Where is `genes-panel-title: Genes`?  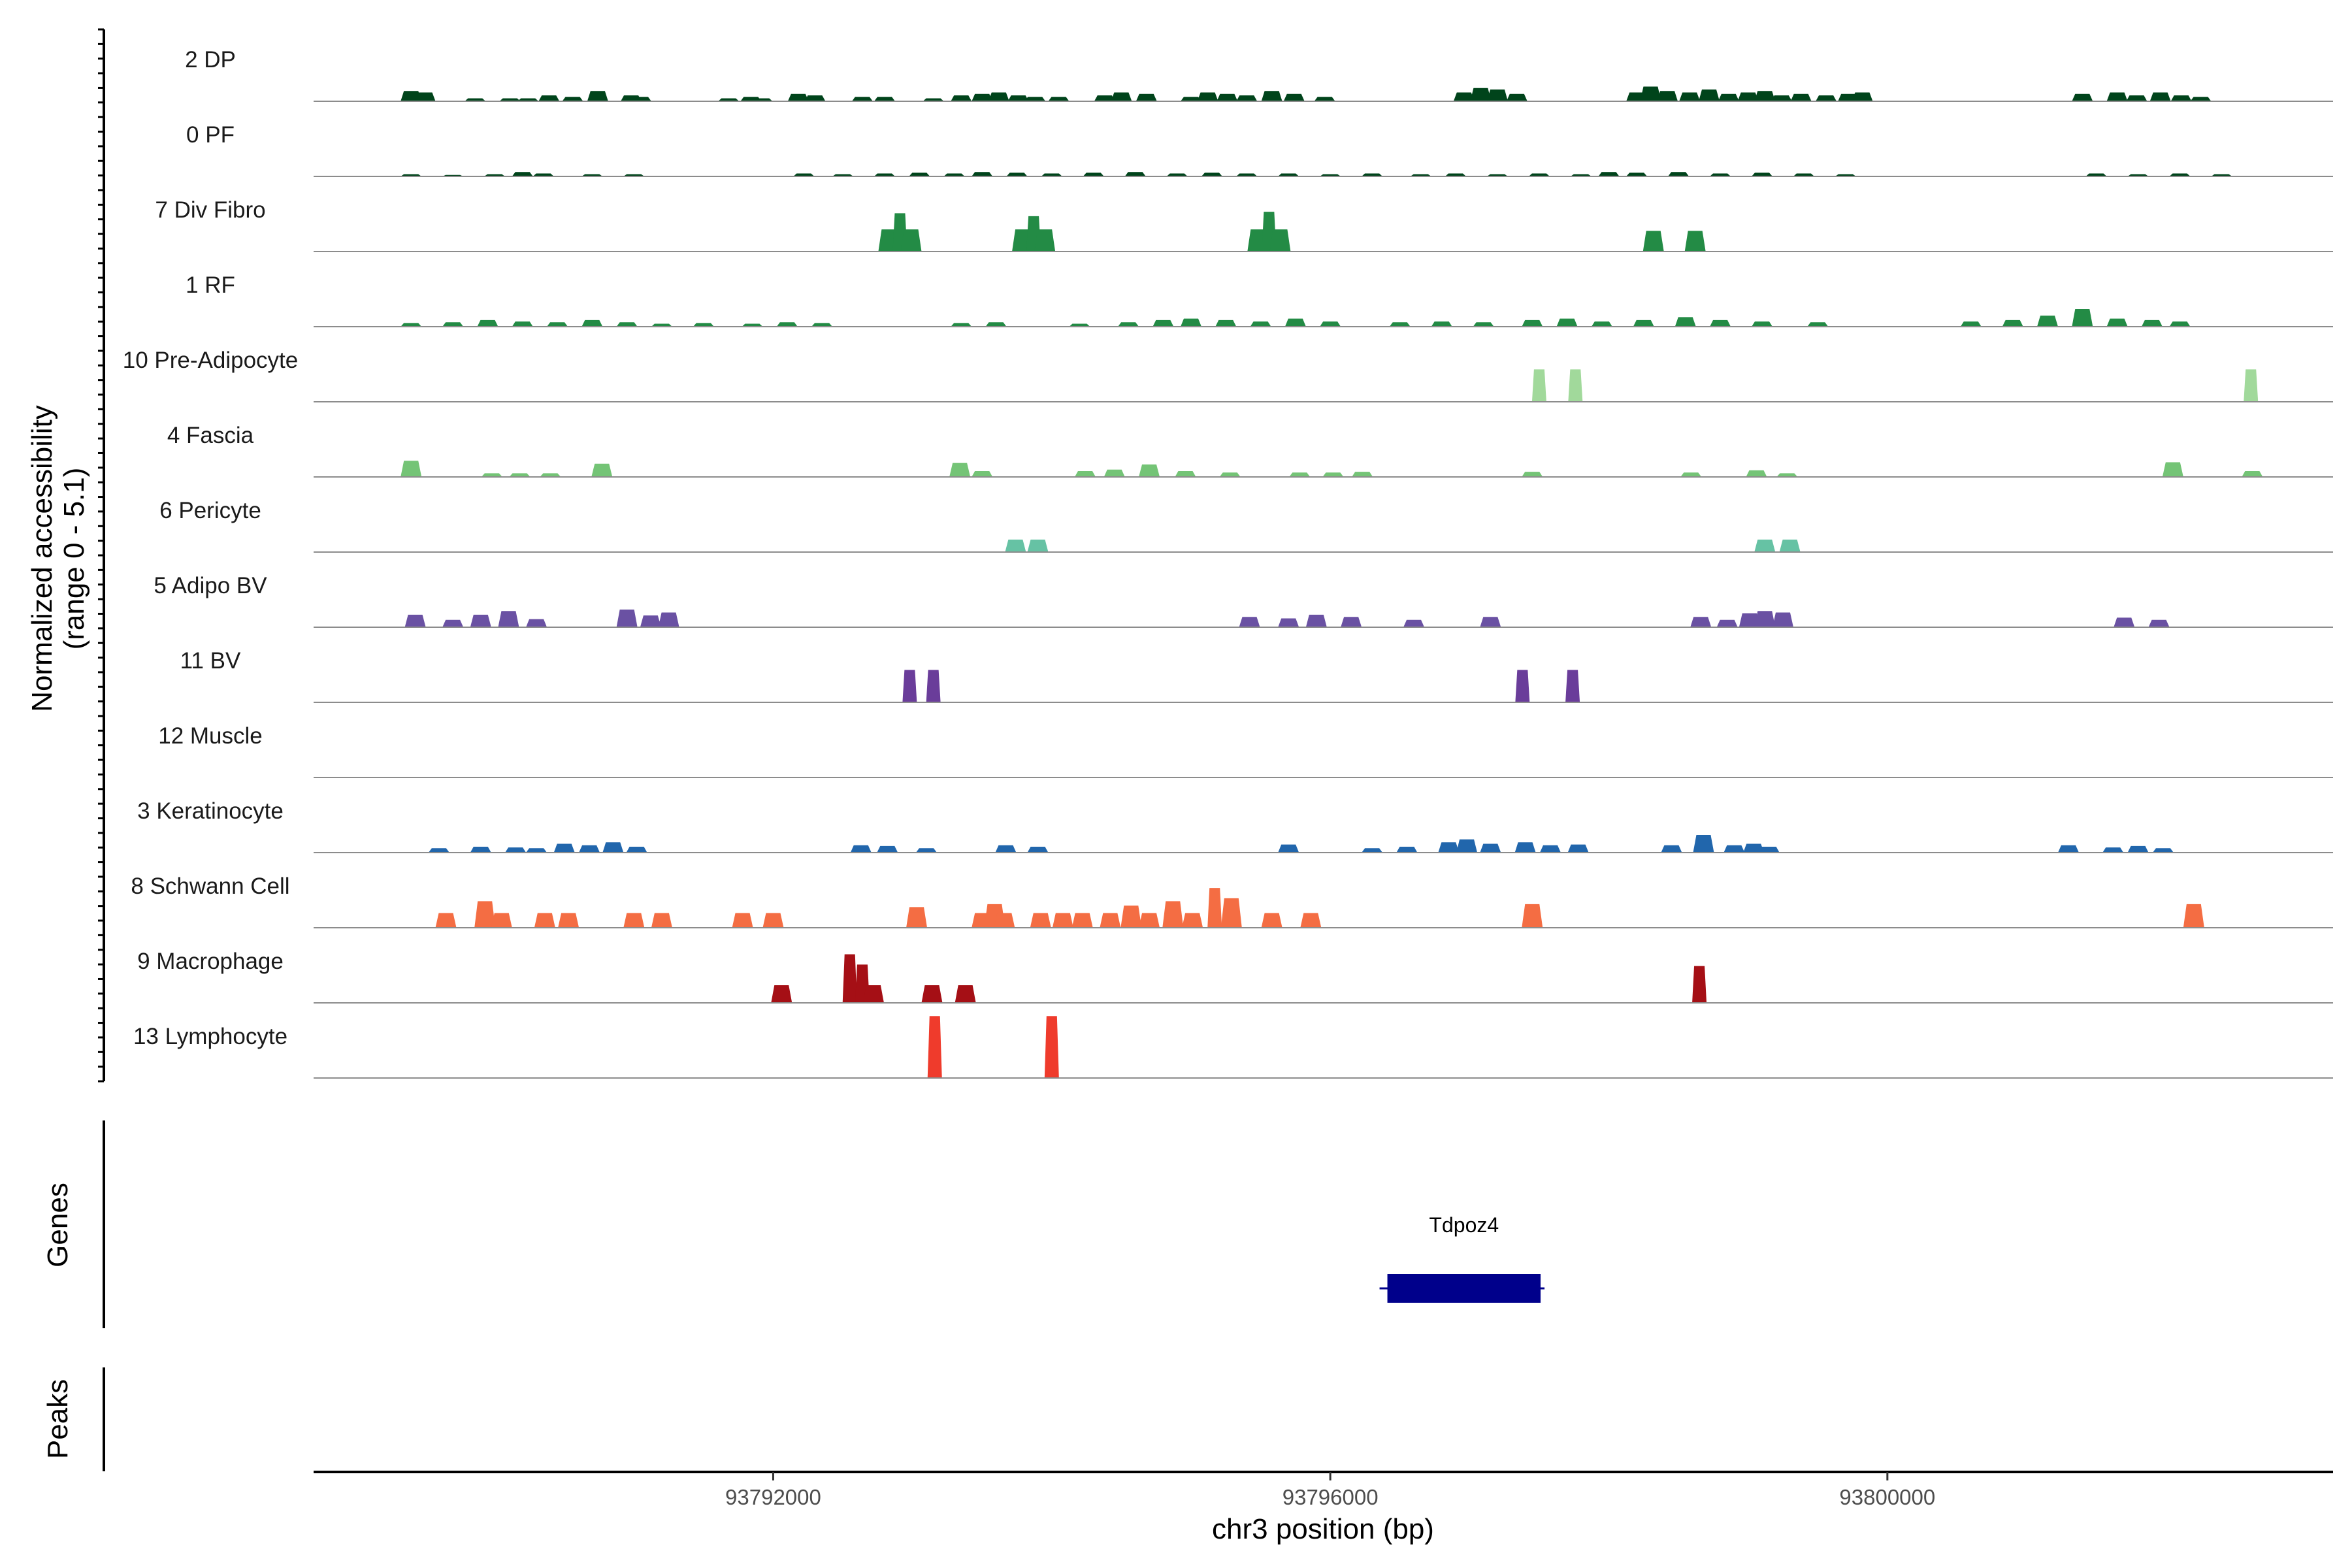
genes-panel-title: Genes is located at coordinates (58, 1225).